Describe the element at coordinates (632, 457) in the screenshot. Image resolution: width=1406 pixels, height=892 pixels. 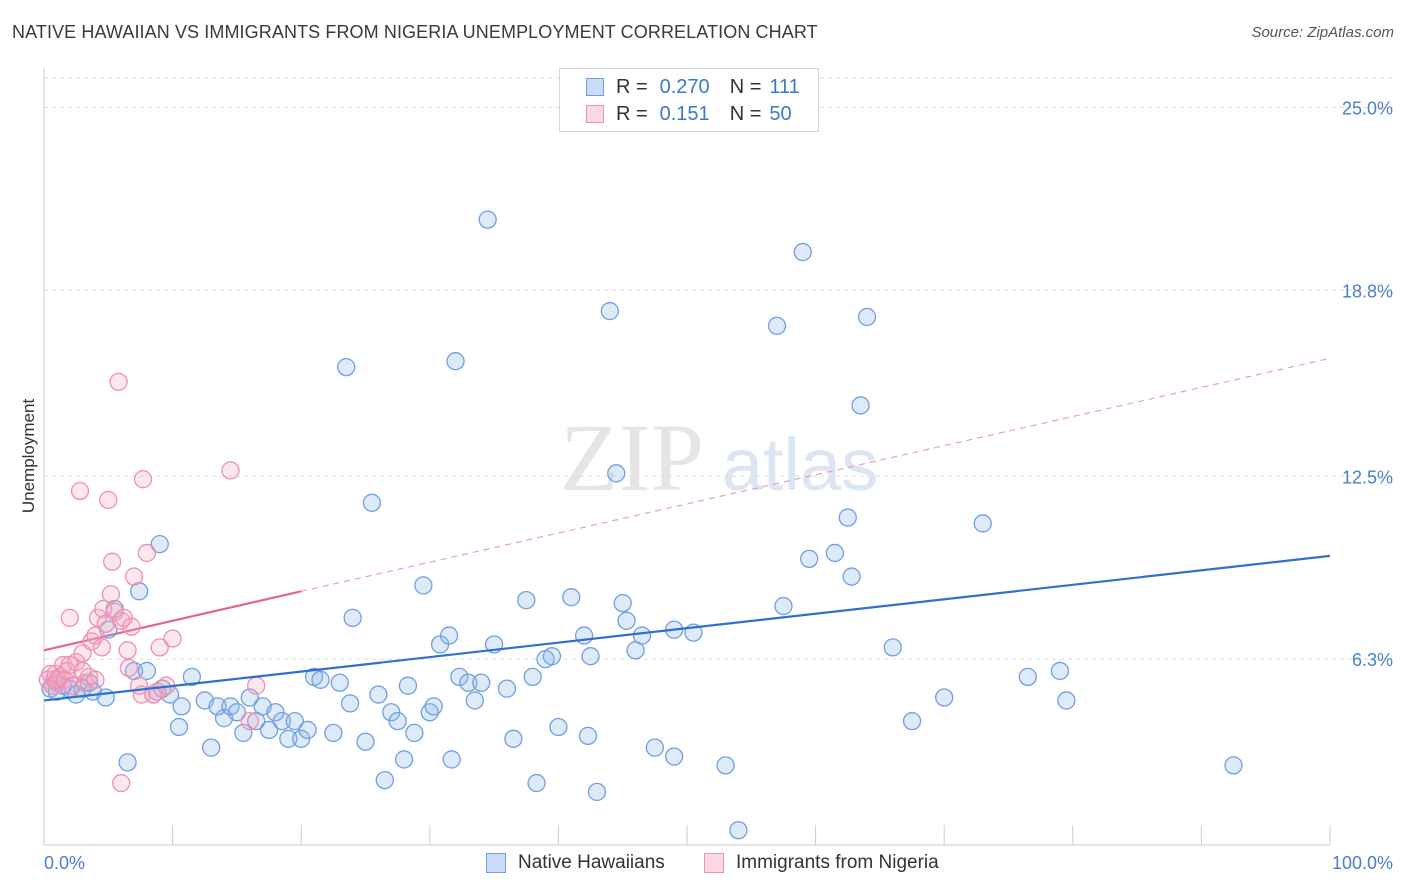
I see `watermark-zip: ZIP` at that location.